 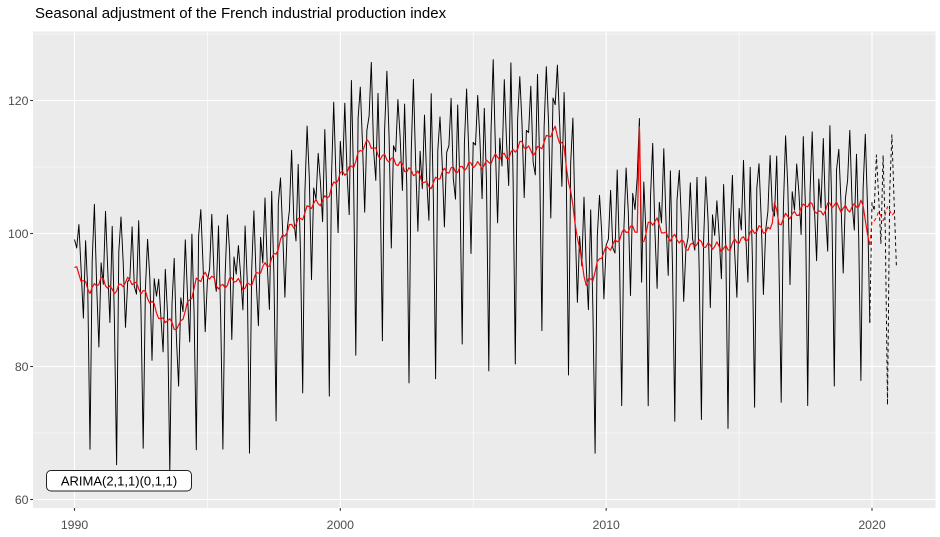 What do you see at coordinates (75, 525) in the screenshot?
I see `x-tick-label: 1990` at bounding box center [75, 525].